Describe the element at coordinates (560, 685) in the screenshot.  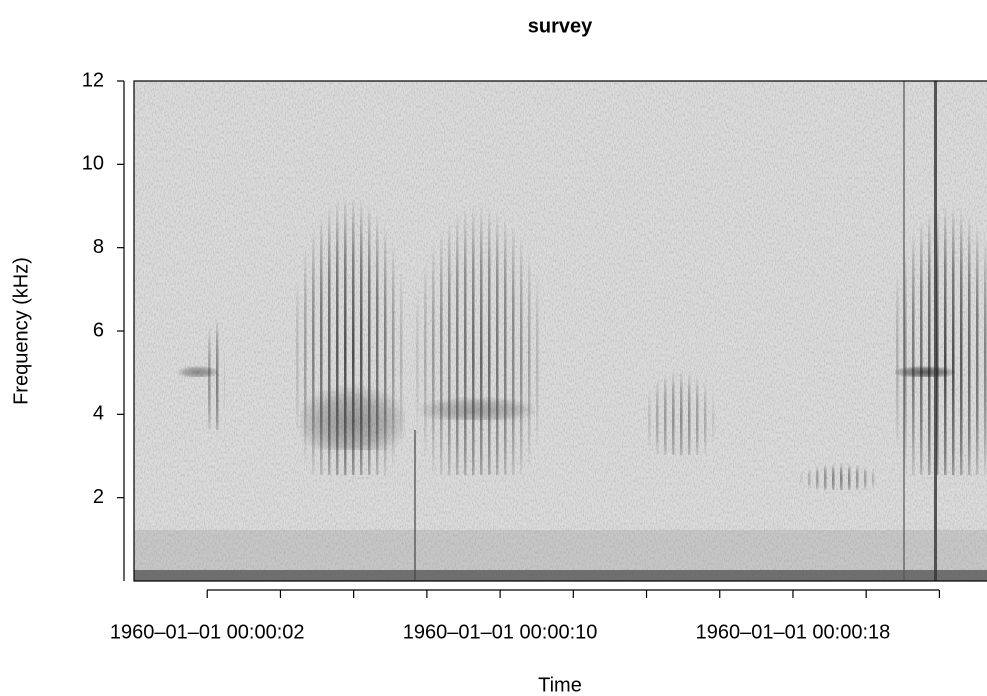
I see `x-axis-title: Time` at that location.